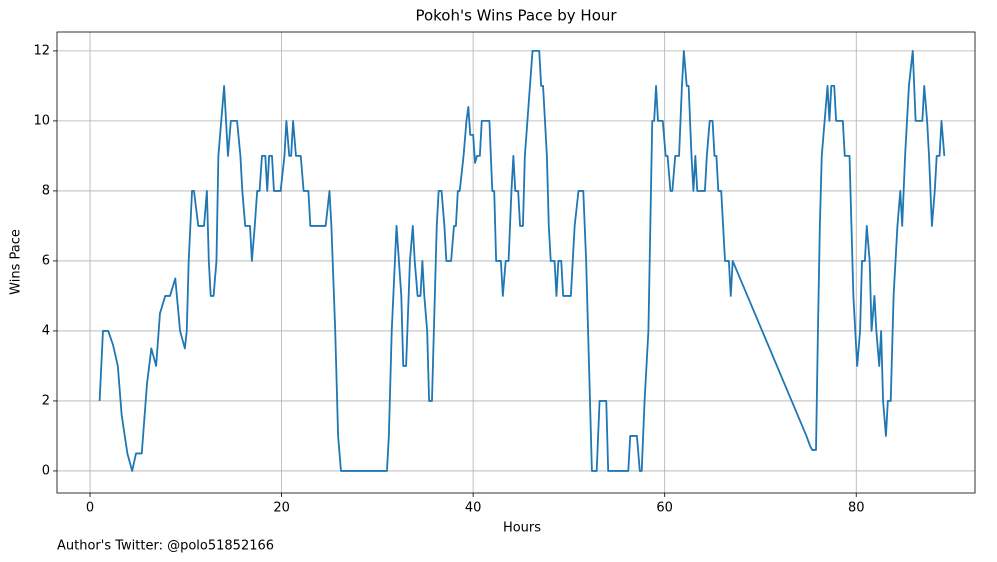 This screenshot has width=997, height=562. Describe the element at coordinates (473, 508) in the screenshot. I see `x-tick-label: 40` at that location.